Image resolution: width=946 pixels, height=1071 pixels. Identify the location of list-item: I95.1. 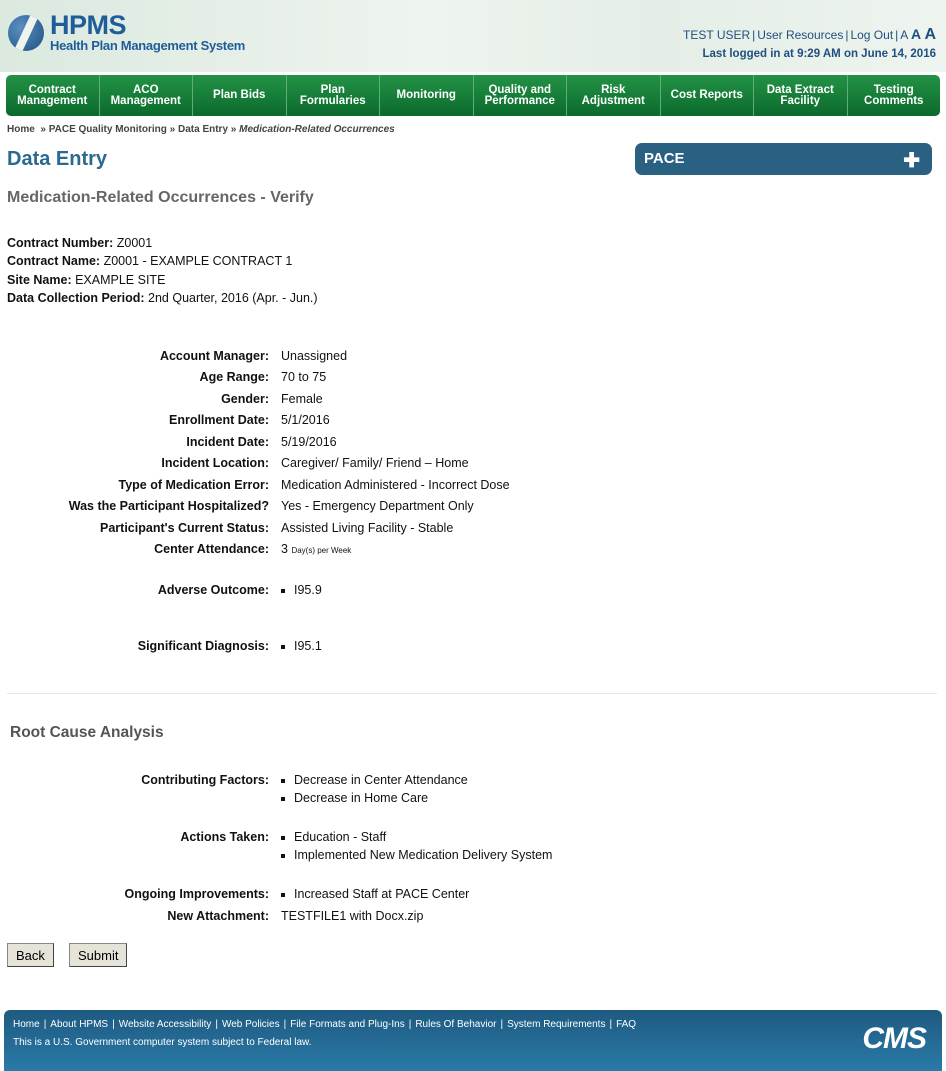
(301, 646).